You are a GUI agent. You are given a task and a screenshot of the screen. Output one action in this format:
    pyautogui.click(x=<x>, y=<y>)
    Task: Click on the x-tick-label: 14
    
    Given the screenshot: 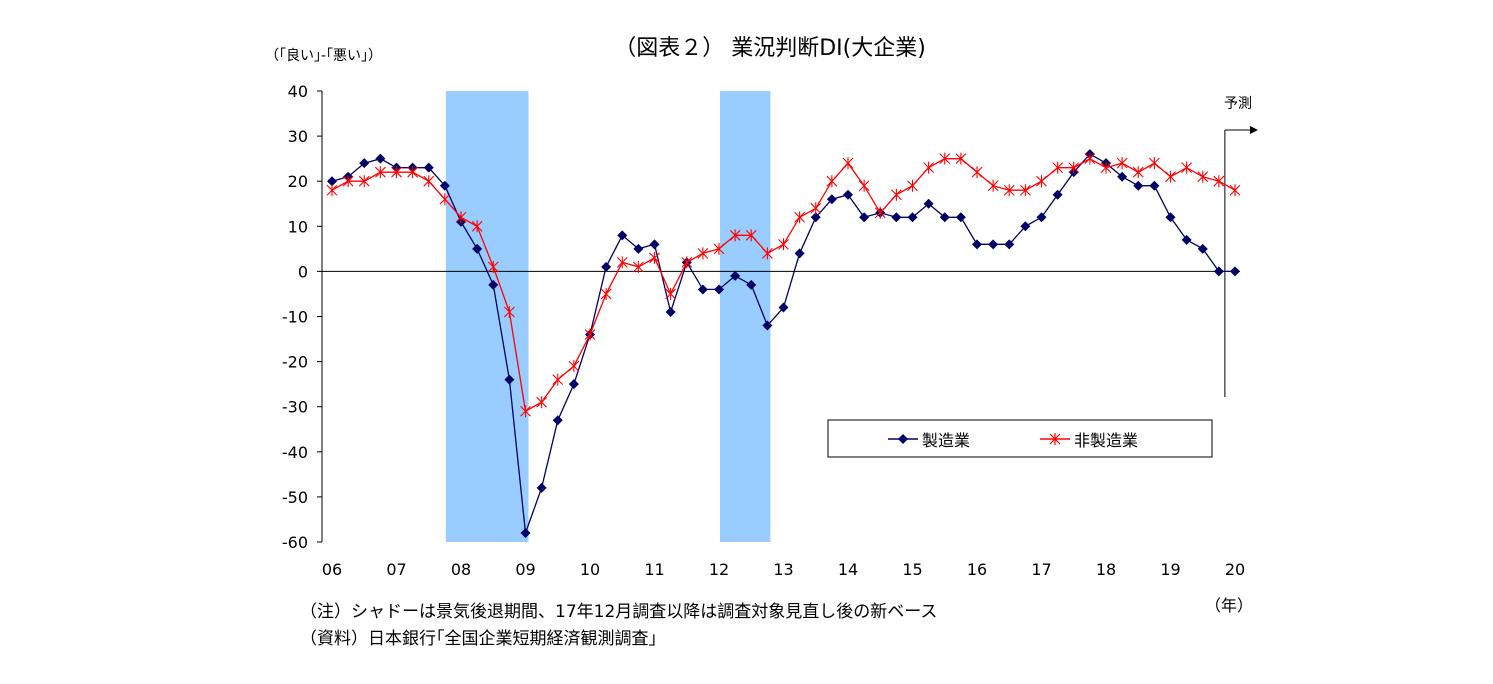 What is the action you would take?
    pyautogui.click(x=848, y=569)
    